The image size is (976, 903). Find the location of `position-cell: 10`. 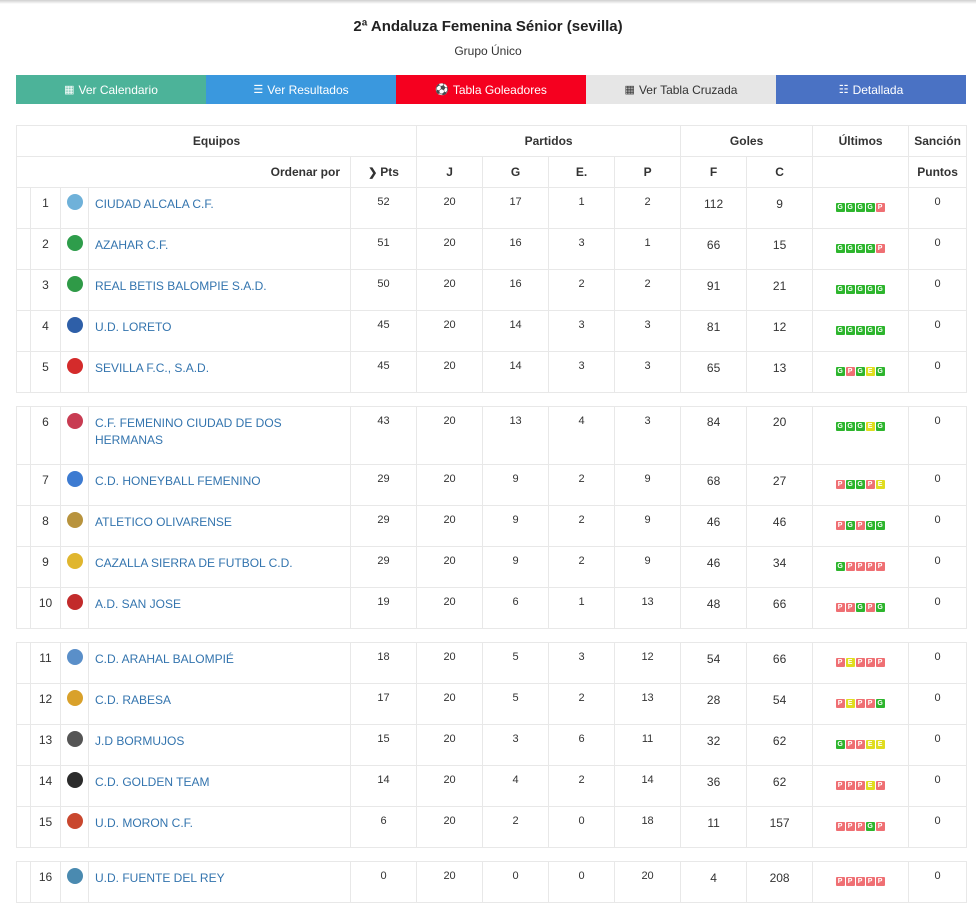

position-cell: 10 is located at coordinates (45, 608).